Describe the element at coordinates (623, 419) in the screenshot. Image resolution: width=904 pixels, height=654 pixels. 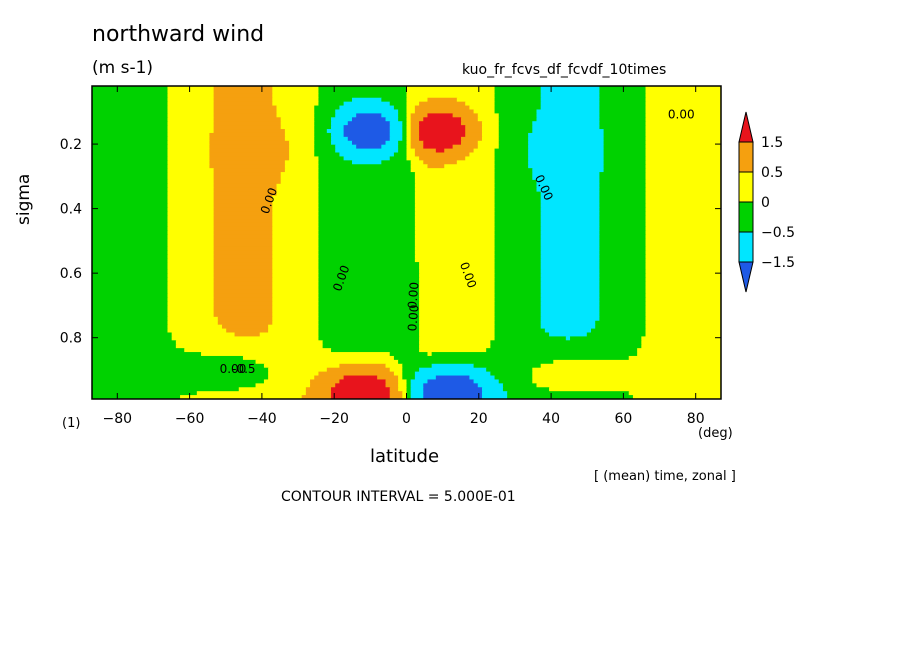
I see `x-tick-label: 60` at that location.